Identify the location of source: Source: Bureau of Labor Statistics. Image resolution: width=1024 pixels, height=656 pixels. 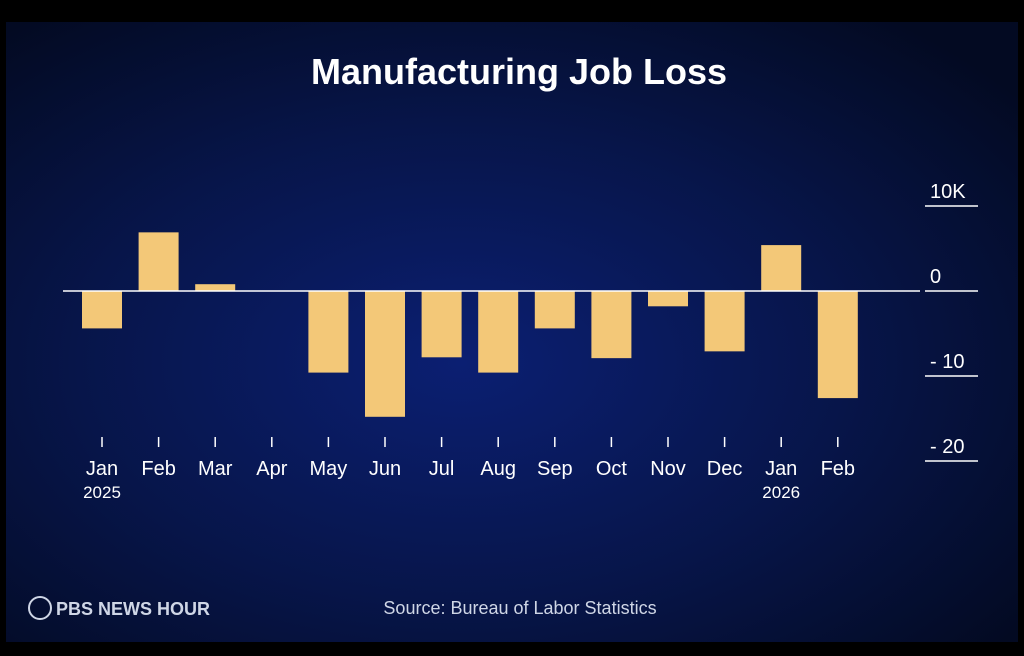
(519, 608).